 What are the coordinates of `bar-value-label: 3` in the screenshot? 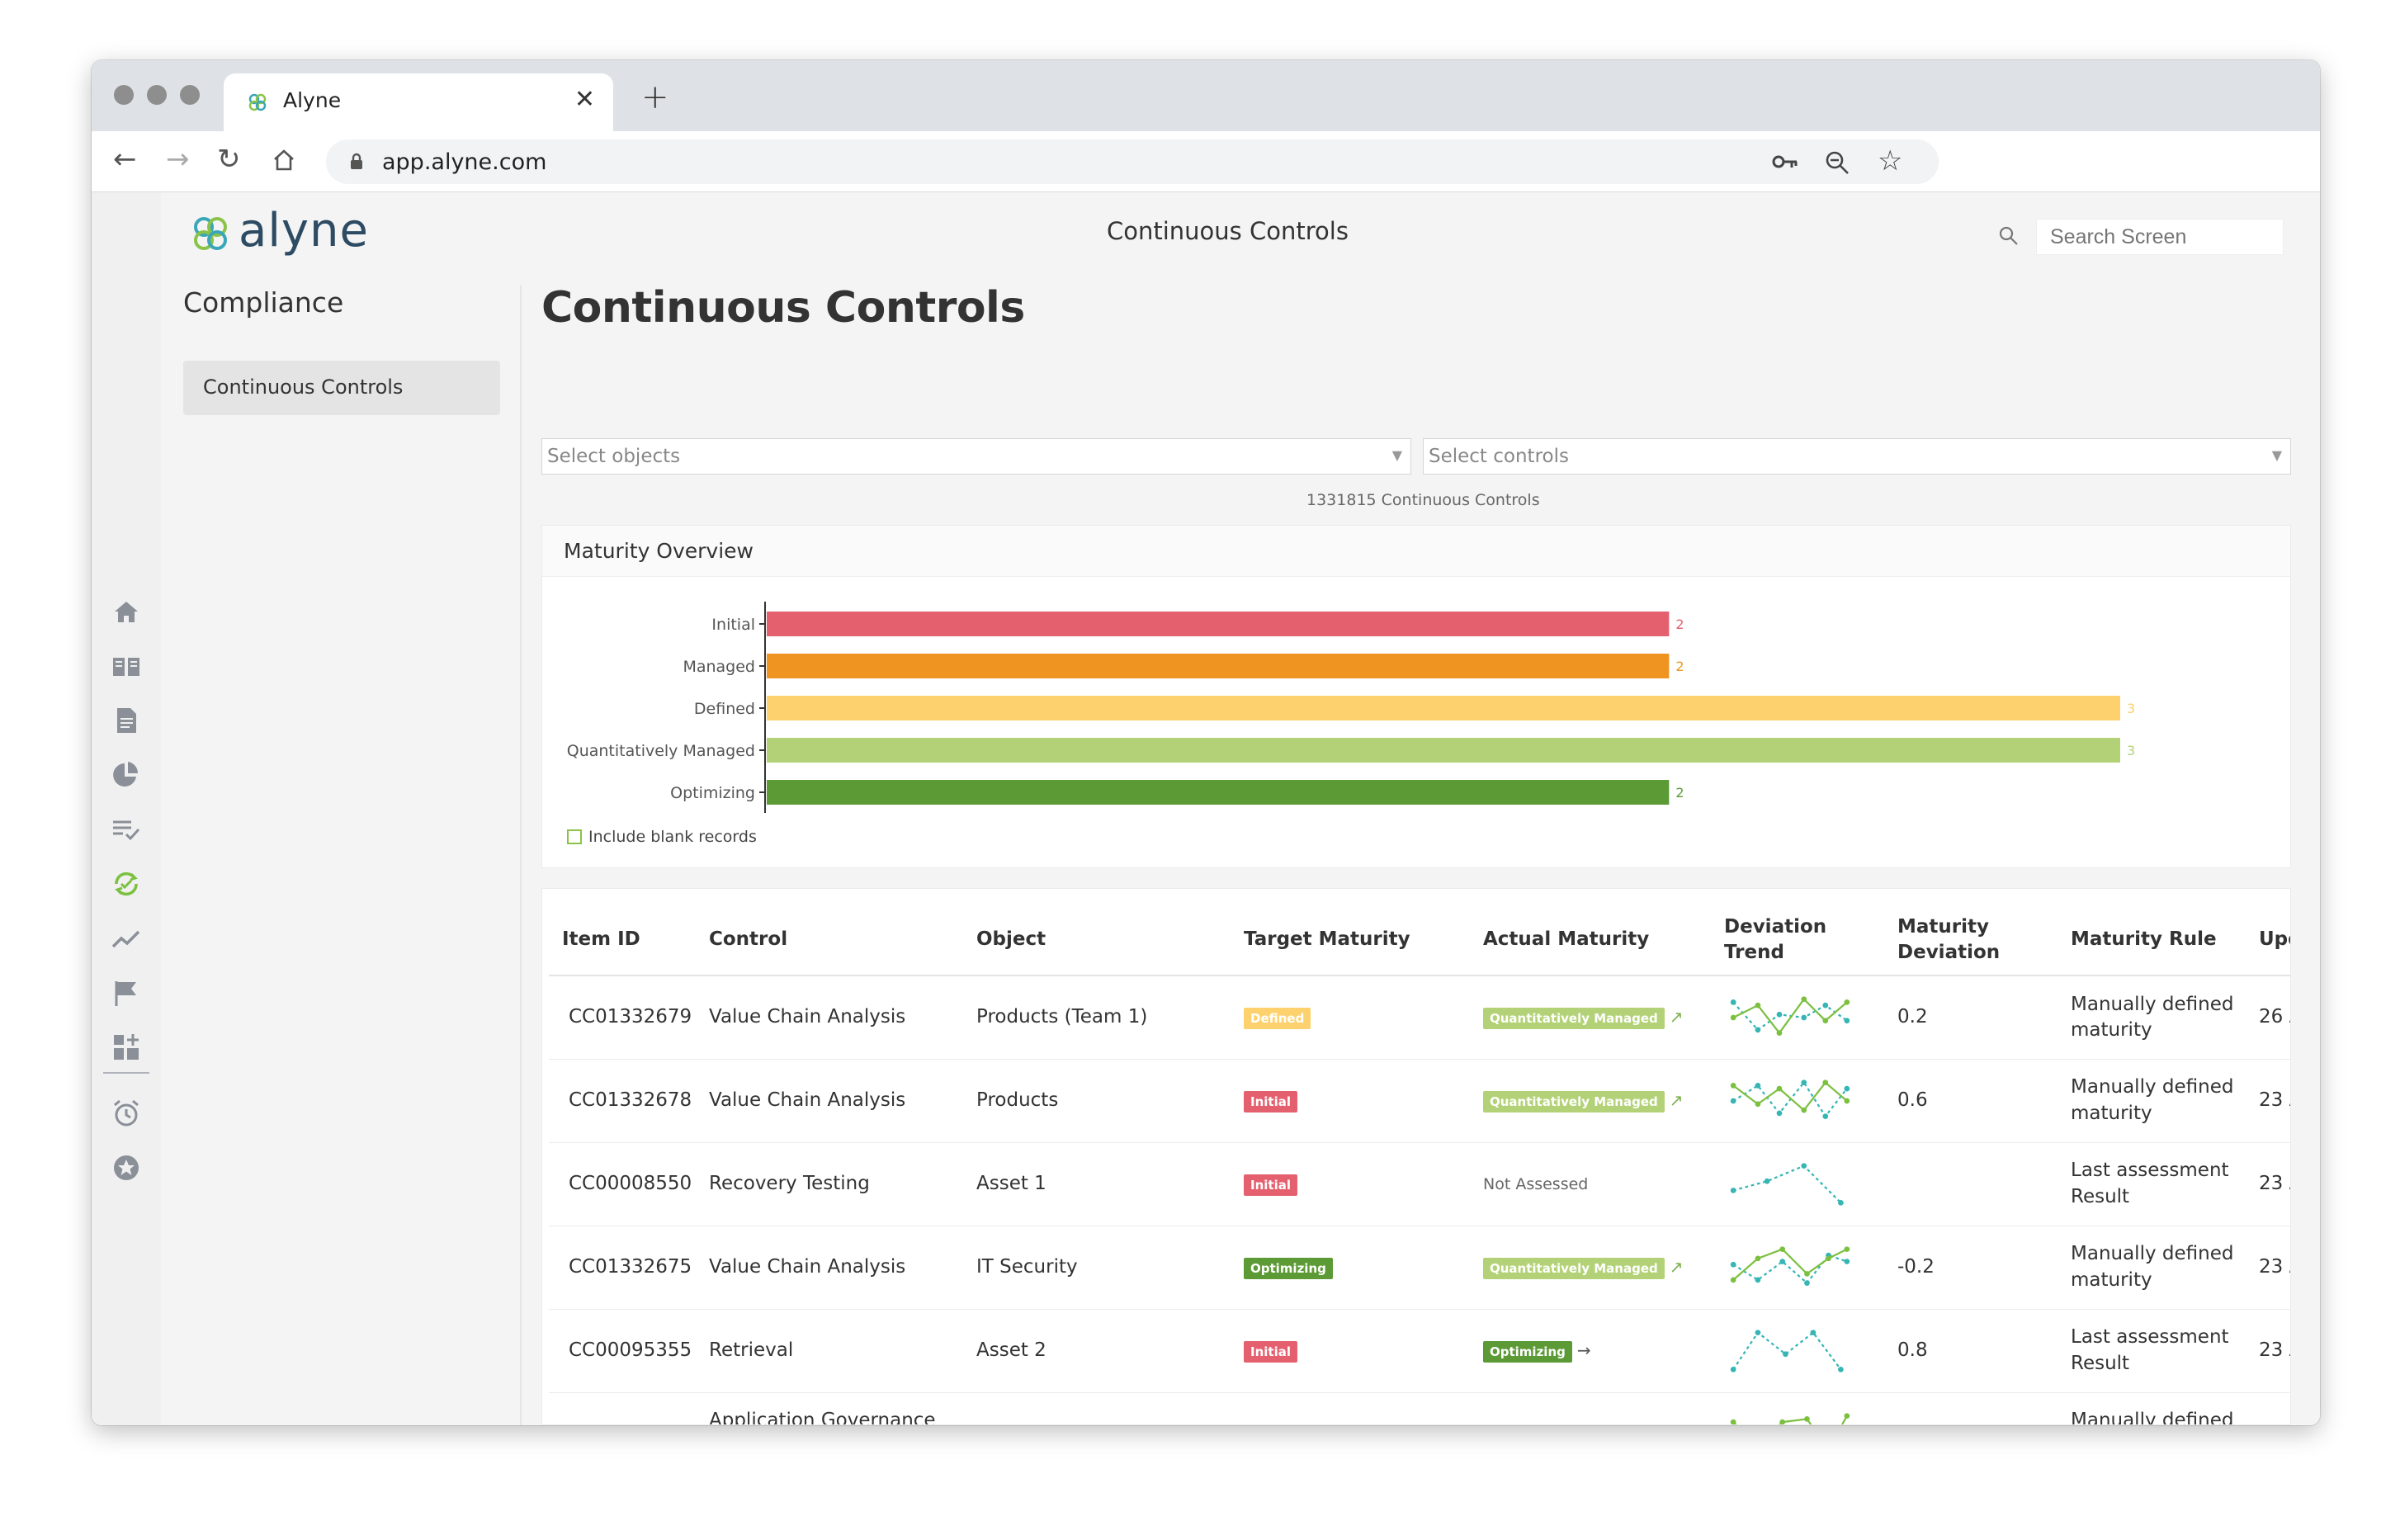 It's located at (2131, 708).